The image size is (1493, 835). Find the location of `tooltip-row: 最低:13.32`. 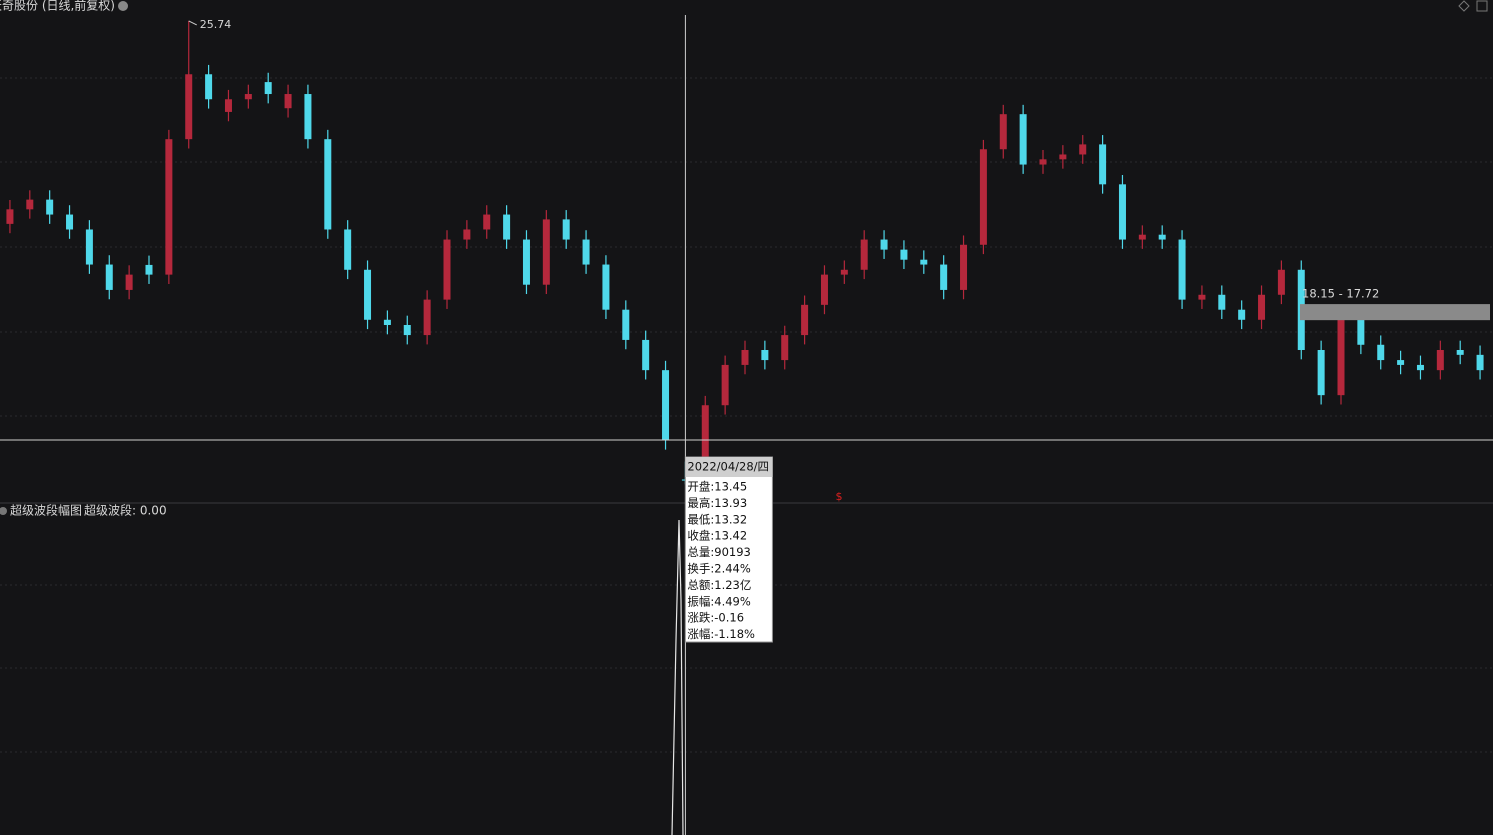

tooltip-row: 最低:13.32 is located at coordinates (717, 519).